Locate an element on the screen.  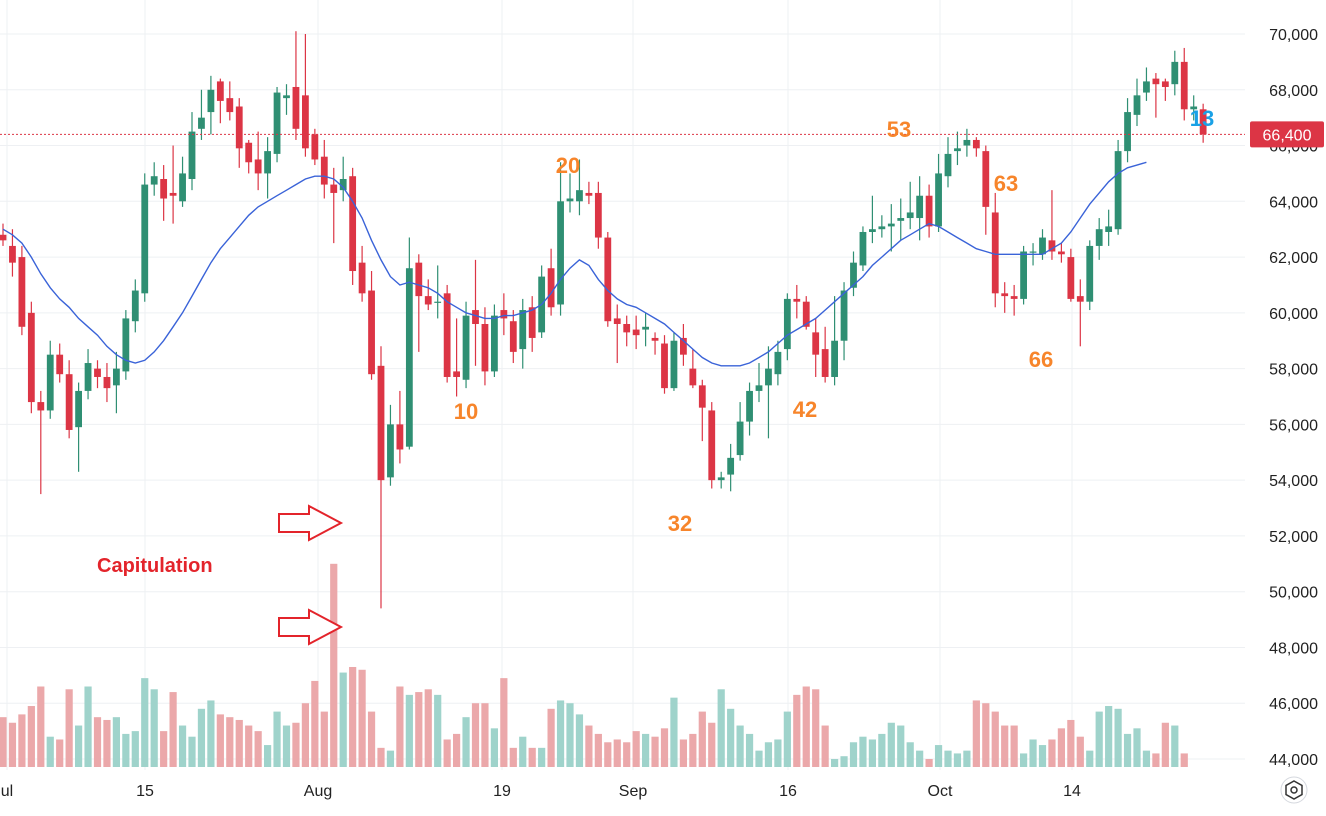
price-tick-label: 70,000 is located at coordinates (1293, 35).